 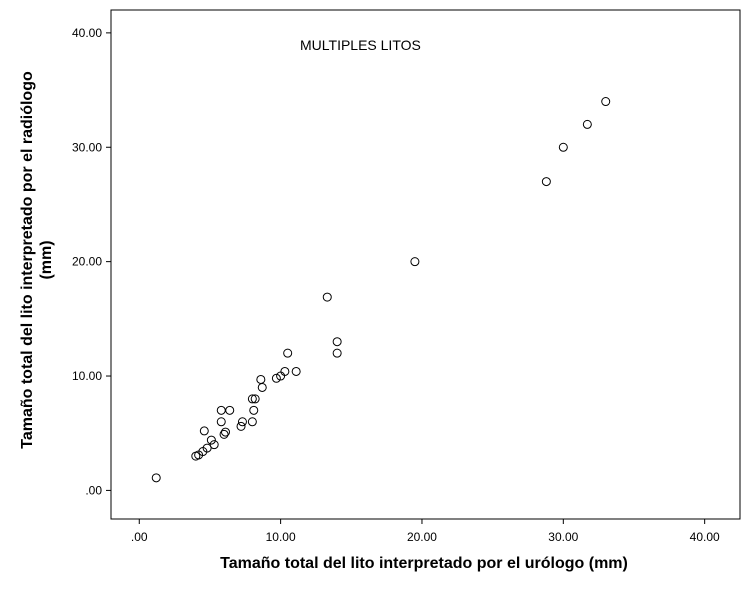 I want to click on x-tick-label: 40.00, so click(x=705, y=537).